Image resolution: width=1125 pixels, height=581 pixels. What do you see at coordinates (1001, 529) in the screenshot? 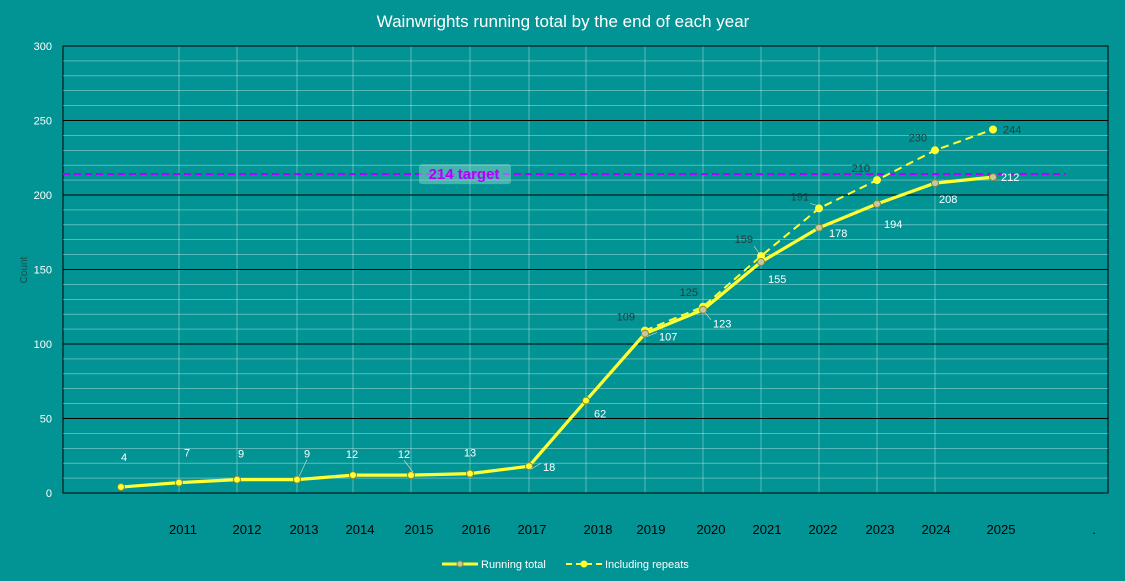
I see `x-tick-label: 2025` at bounding box center [1001, 529].